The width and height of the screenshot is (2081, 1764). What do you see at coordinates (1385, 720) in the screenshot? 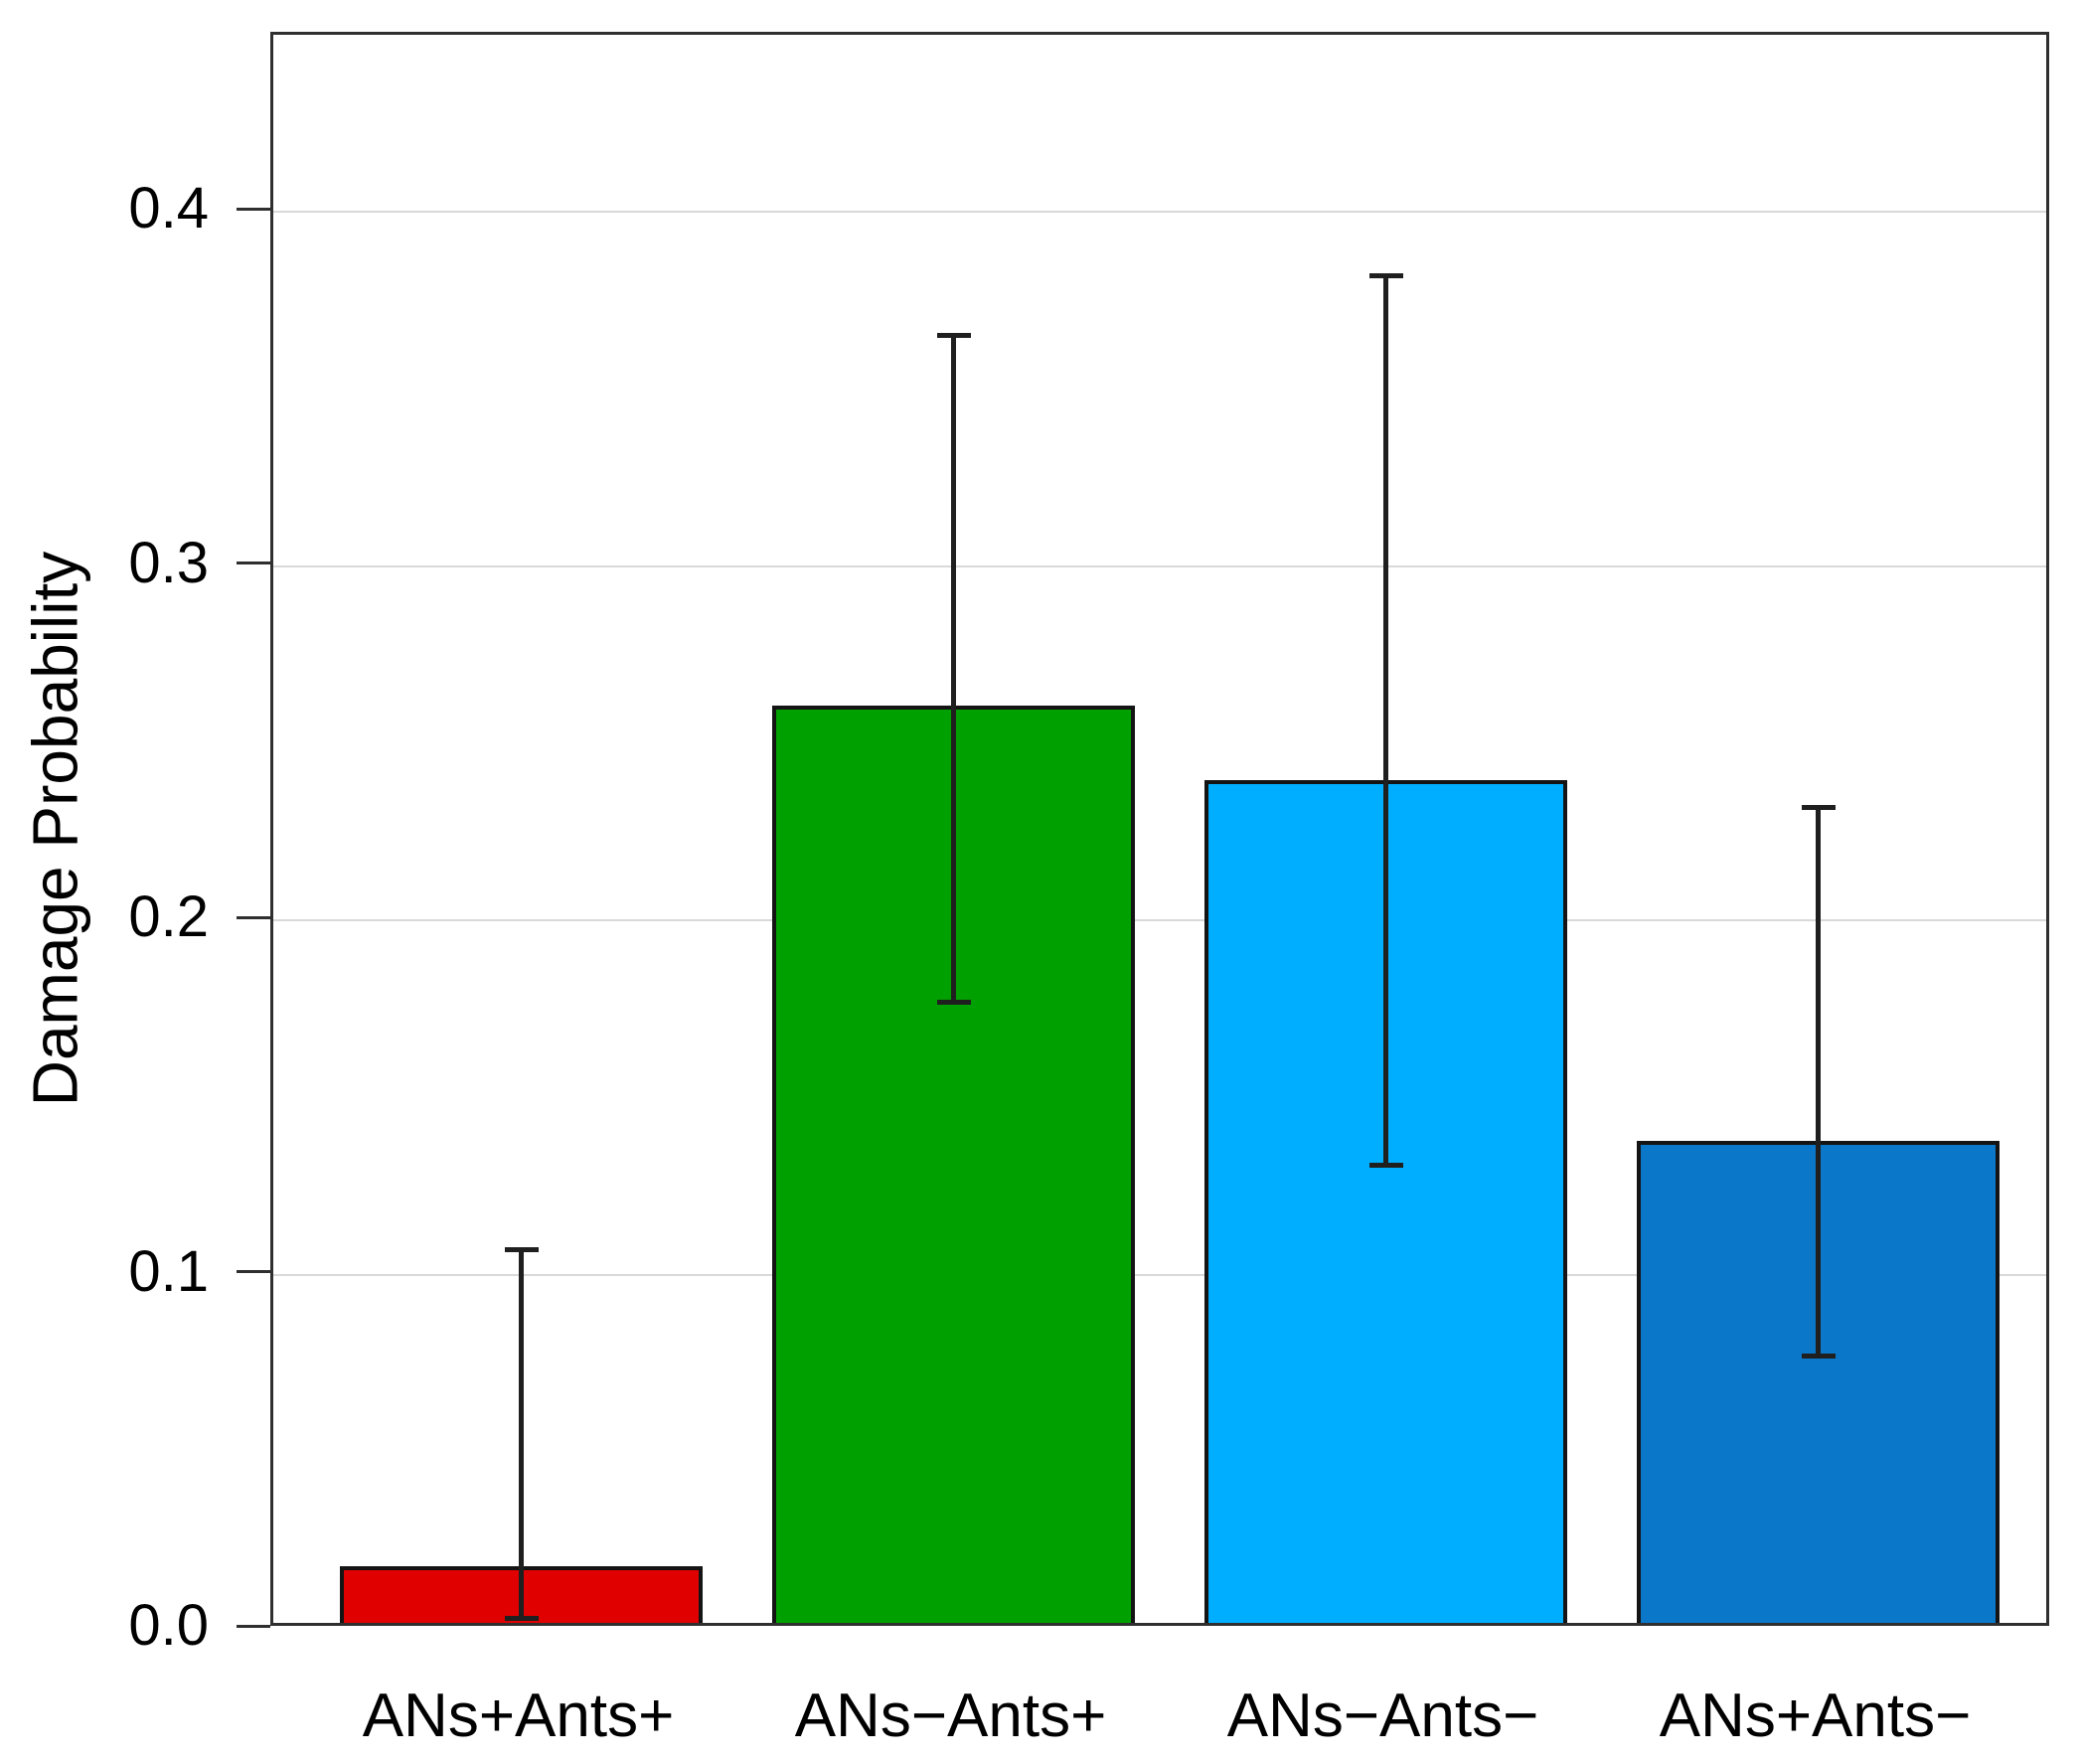
I see `error-bar-line-ANs−Ants−` at bounding box center [1385, 720].